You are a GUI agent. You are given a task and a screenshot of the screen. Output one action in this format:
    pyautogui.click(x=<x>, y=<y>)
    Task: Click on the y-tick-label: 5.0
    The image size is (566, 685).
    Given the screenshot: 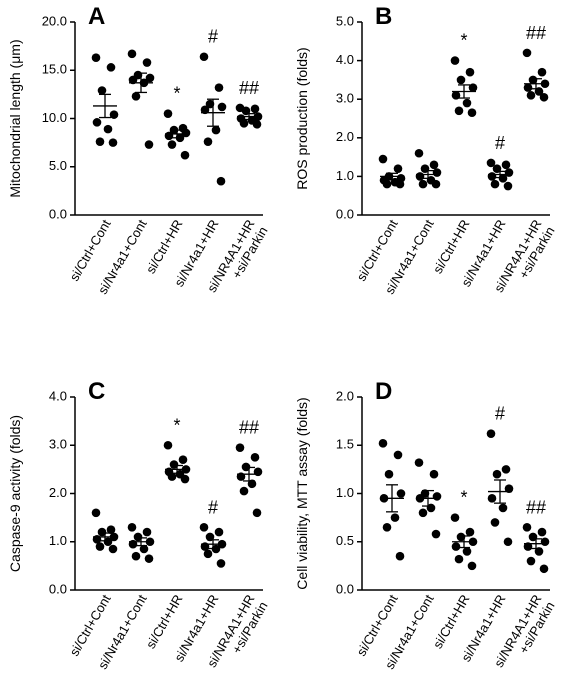 What is the action you would take?
    pyautogui.click(x=345, y=20)
    